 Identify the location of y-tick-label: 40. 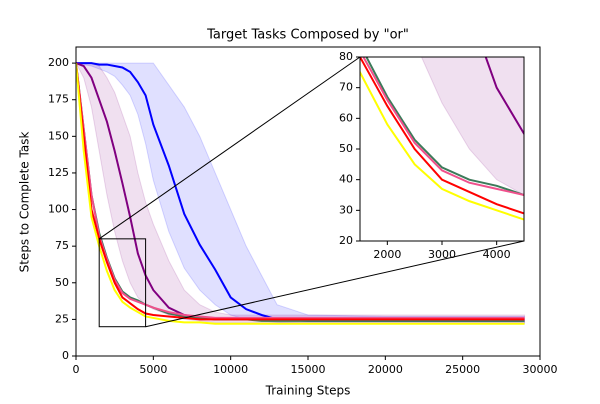
(346, 179).